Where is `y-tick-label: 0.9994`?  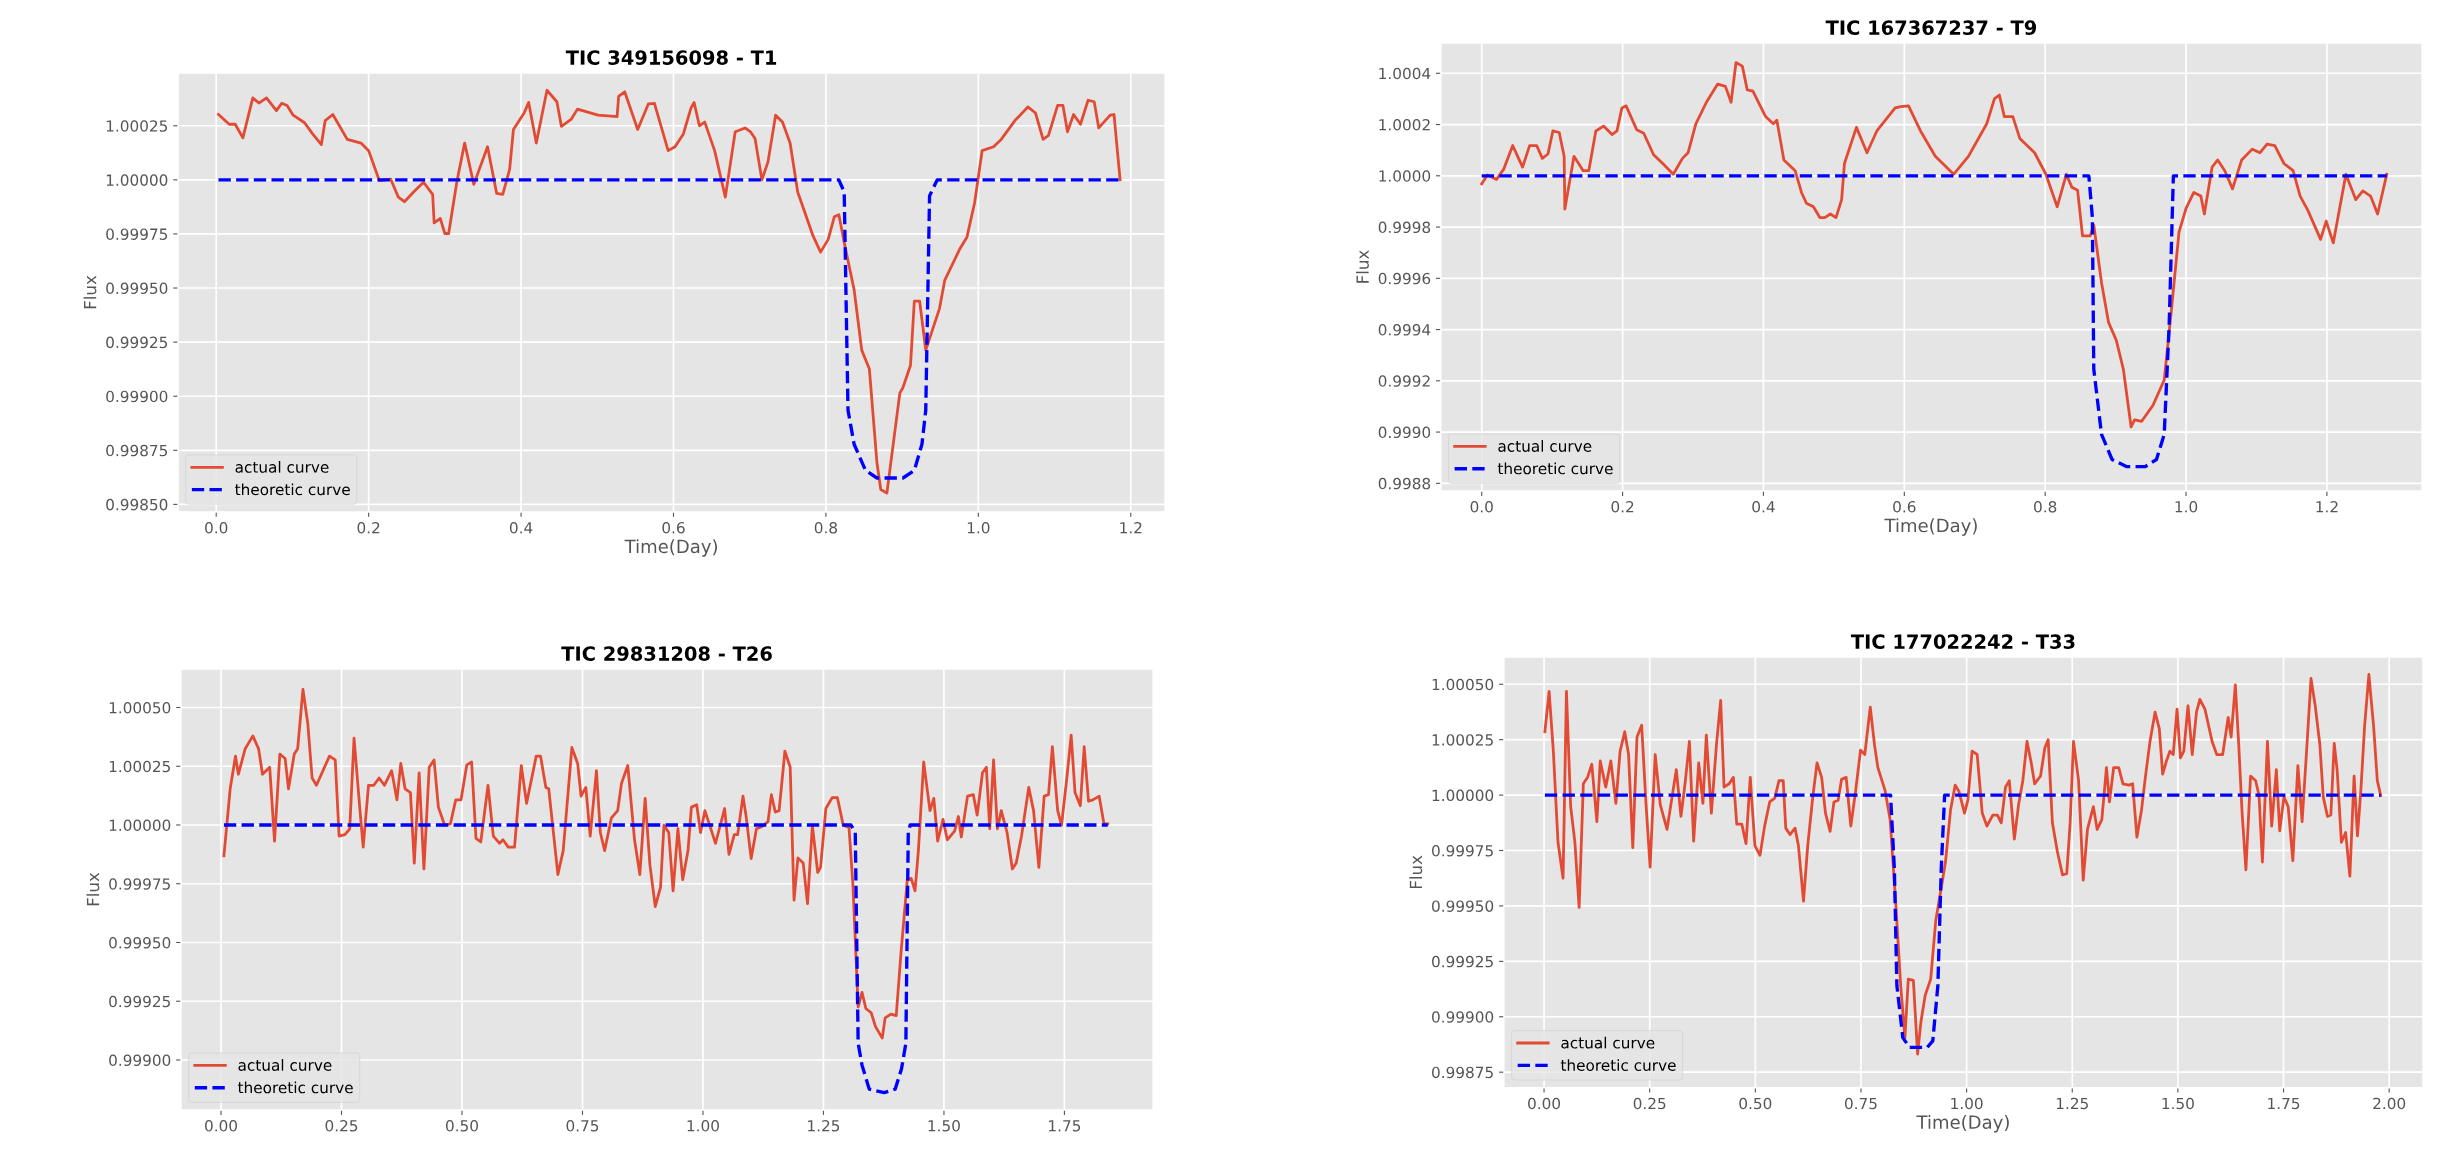
y-tick-label: 0.9994 is located at coordinates (1404, 330).